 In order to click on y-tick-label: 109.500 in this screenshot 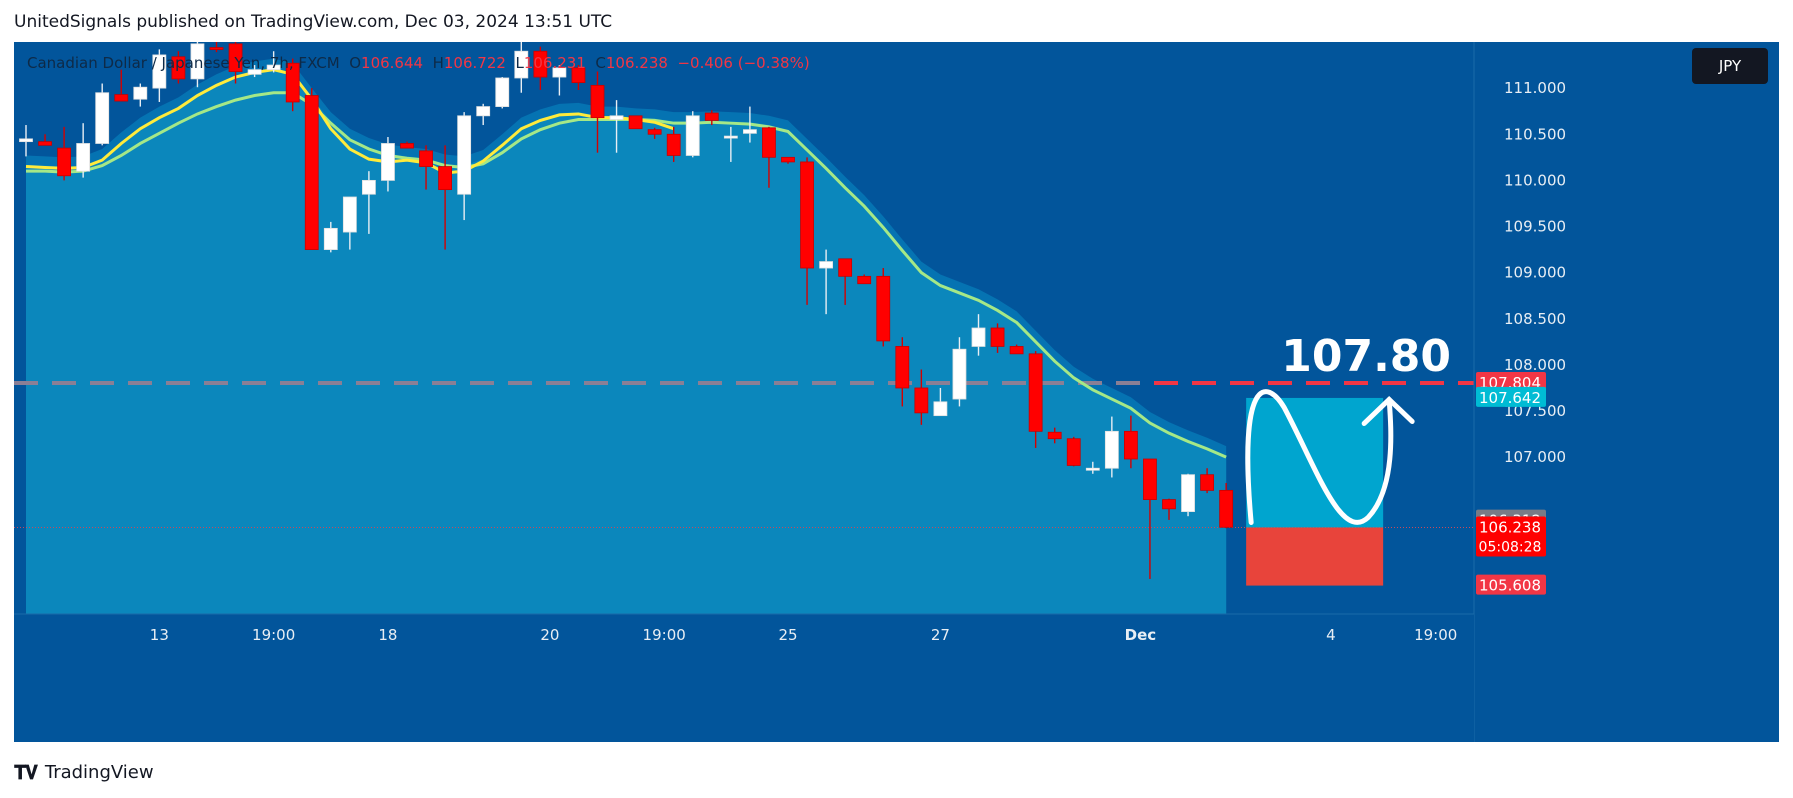, I will do `click(1535, 227)`.